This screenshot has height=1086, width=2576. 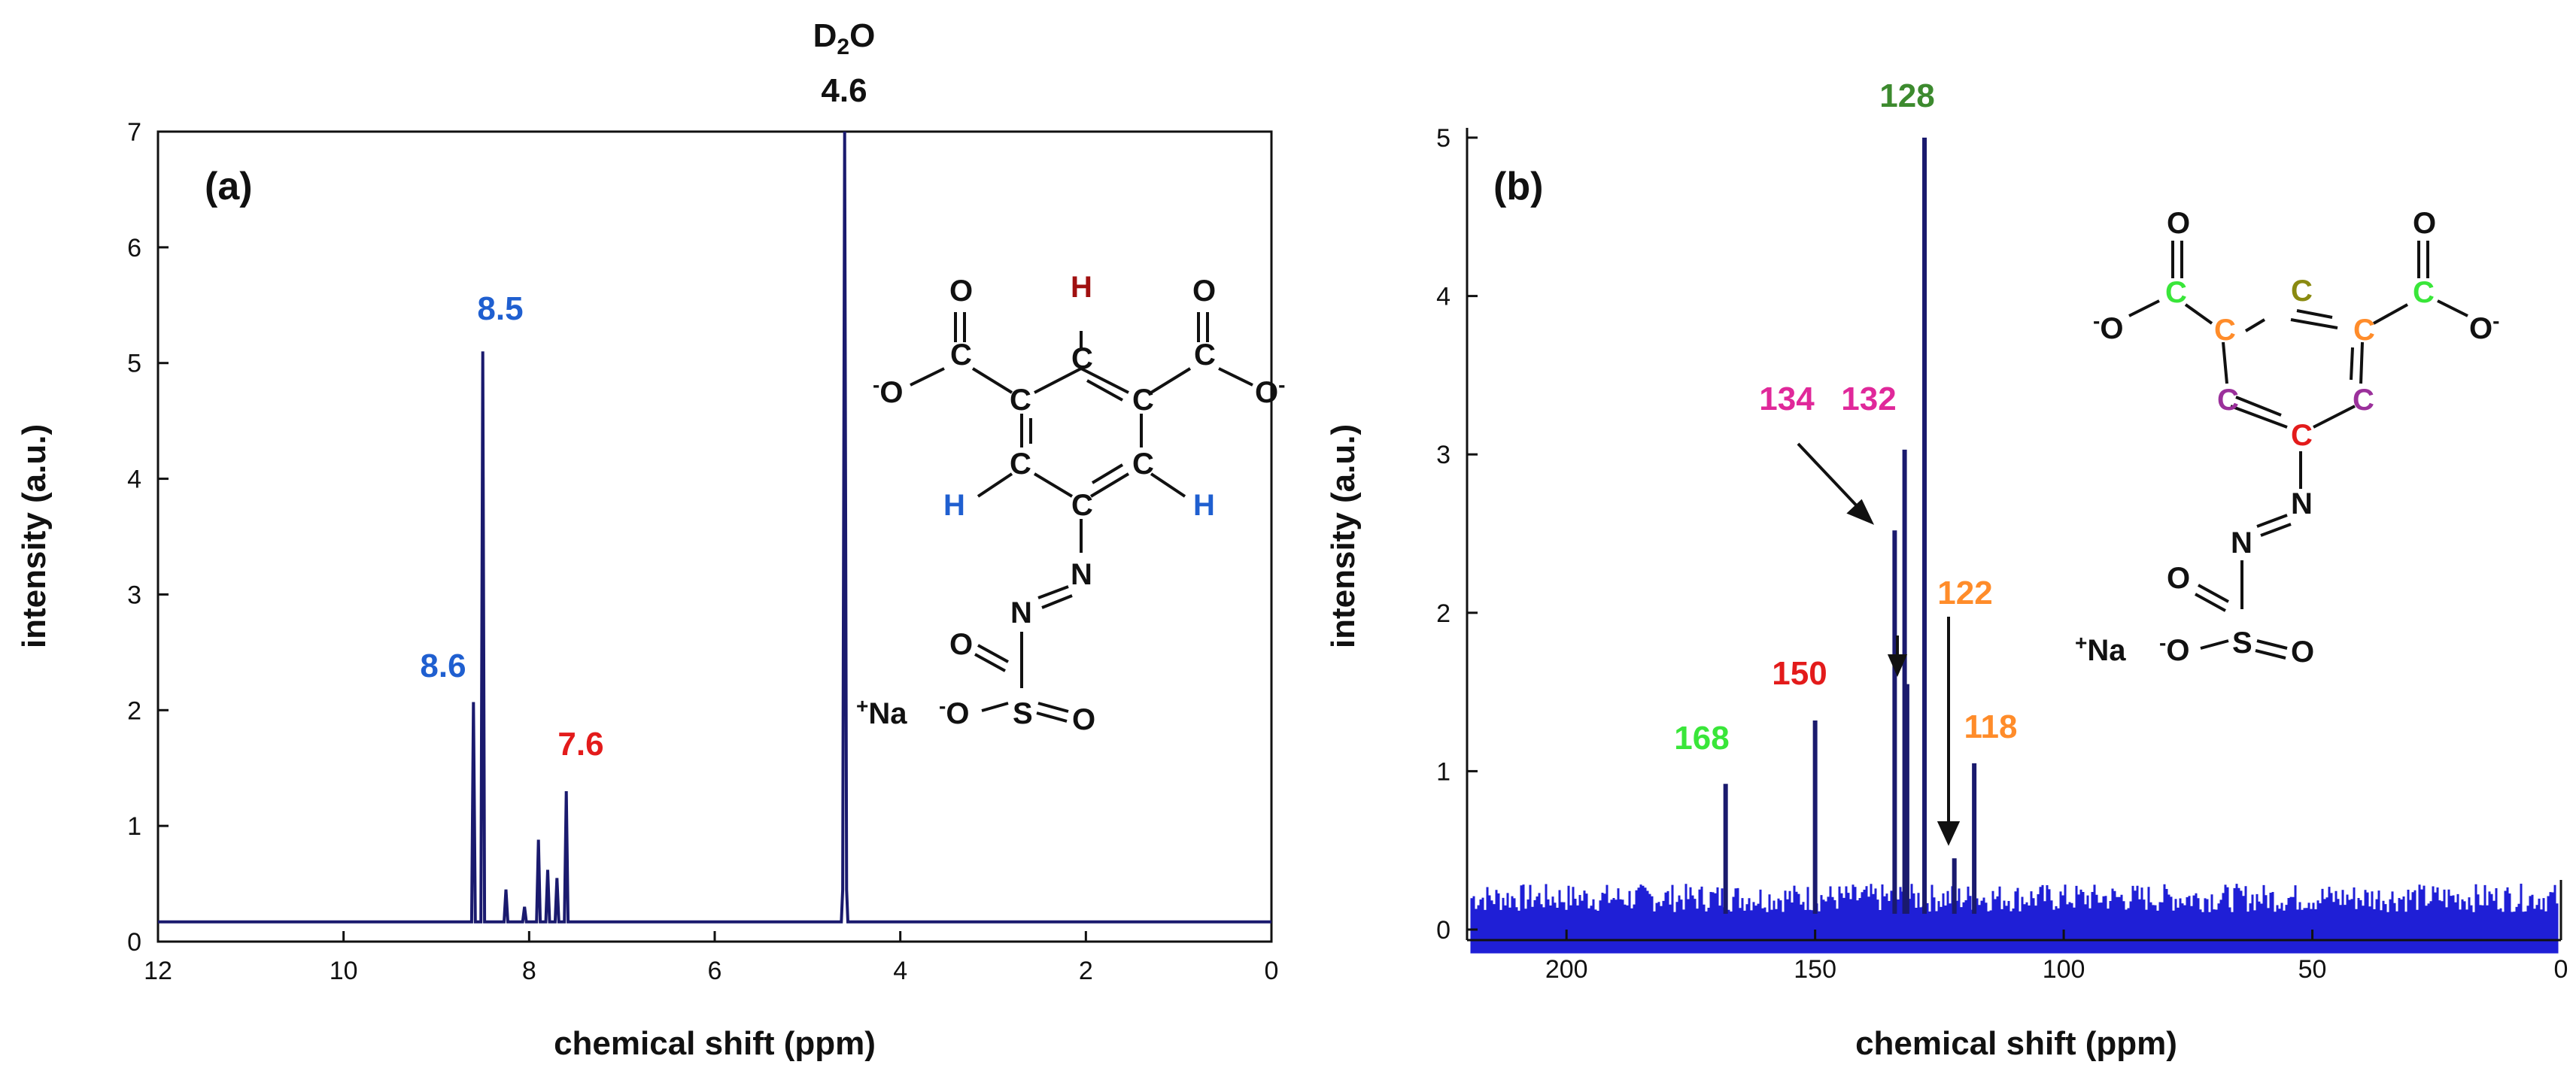 I want to click on panel-b-x-axis-label: chemical shift (ppm), so click(x=2016, y=1043).